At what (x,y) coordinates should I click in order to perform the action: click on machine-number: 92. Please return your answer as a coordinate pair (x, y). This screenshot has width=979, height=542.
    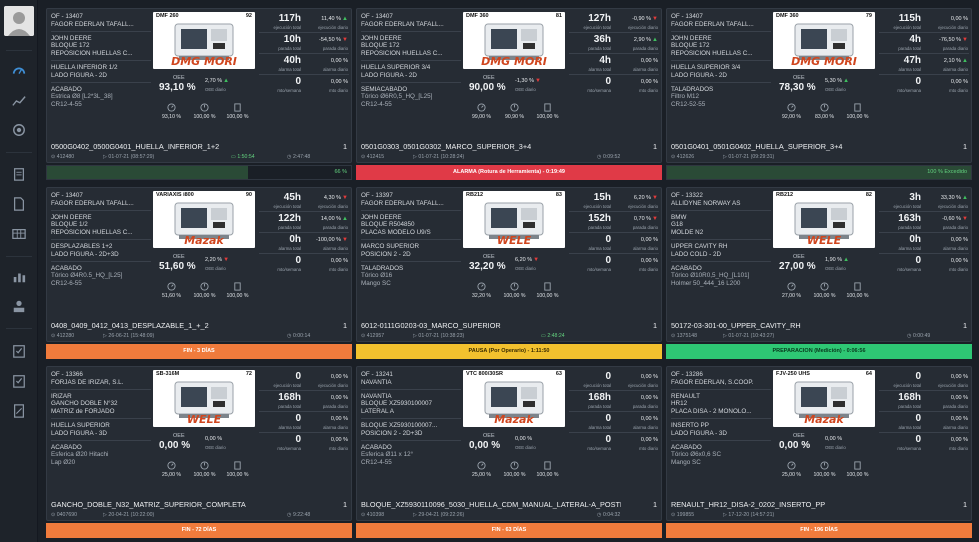
    Looking at the image, I should click on (248, 16).